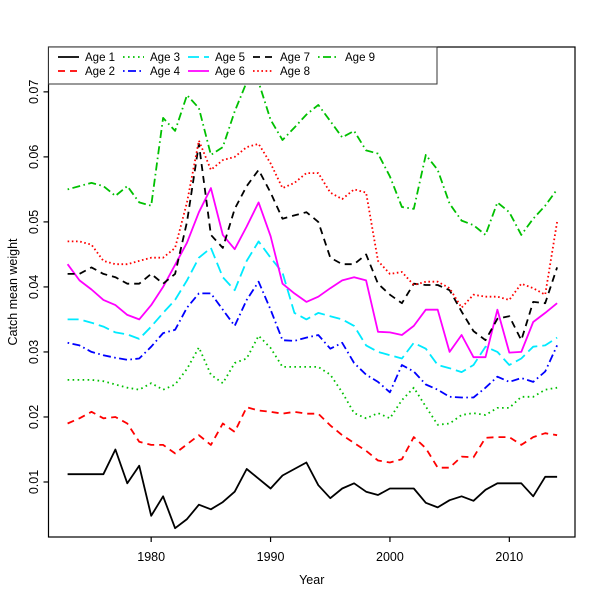 This screenshot has width=600, height=600. Describe the element at coordinates (100, 58) in the screenshot. I see `legend-label-age-1: Age 1` at that location.